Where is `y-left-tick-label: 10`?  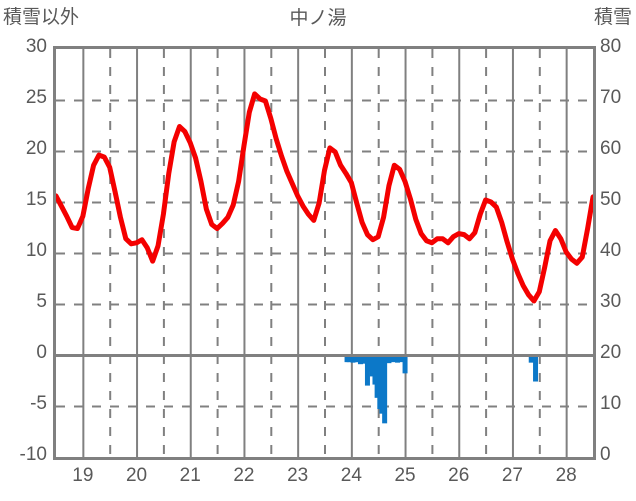 y-left-tick-label: 10 is located at coordinates (36, 250).